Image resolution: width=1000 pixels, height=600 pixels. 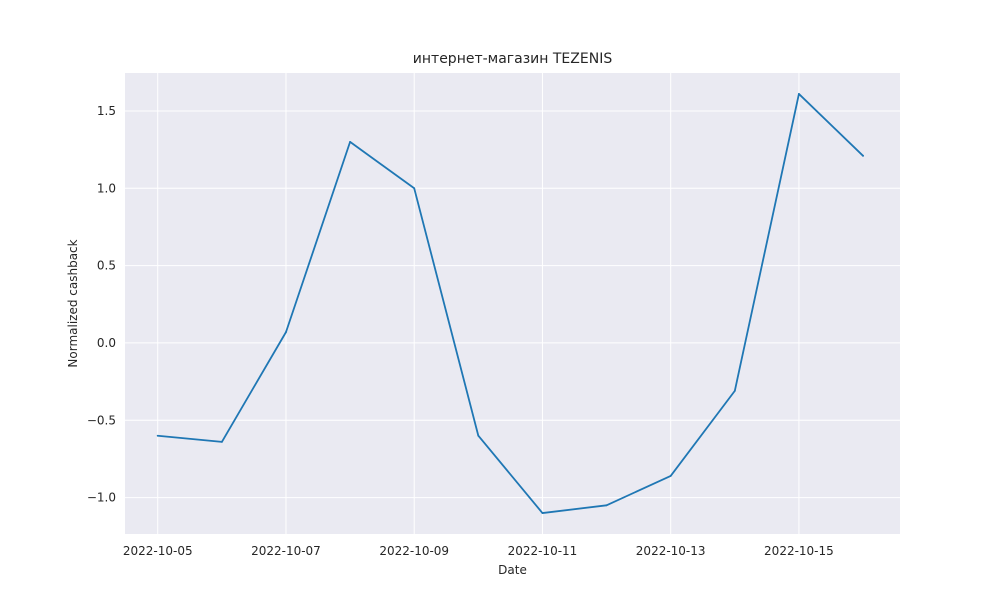 What do you see at coordinates (158, 551) in the screenshot?
I see `x-tick-label: 2022-10-05` at bounding box center [158, 551].